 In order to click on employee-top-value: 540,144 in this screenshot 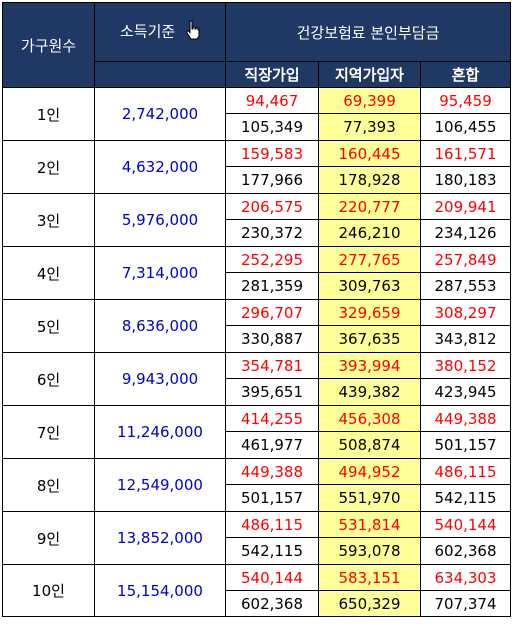, I will do `click(272, 577)`.